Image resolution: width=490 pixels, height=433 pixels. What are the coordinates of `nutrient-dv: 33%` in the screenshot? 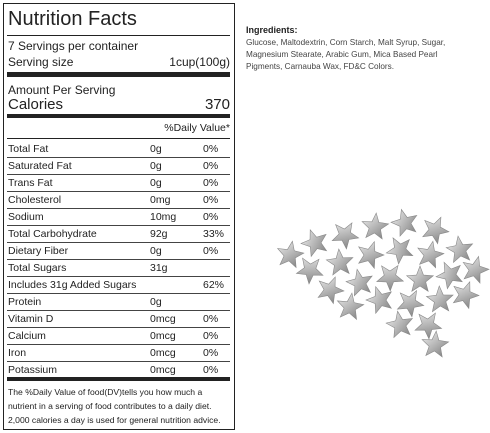 It's located at (214, 234).